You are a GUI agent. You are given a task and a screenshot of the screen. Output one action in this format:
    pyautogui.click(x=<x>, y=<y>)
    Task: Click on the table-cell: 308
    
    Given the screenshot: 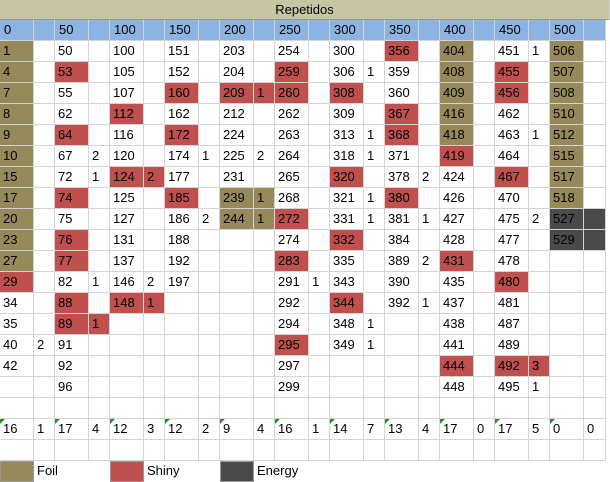 What is the action you would take?
    pyautogui.click(x=347, y=93)
    